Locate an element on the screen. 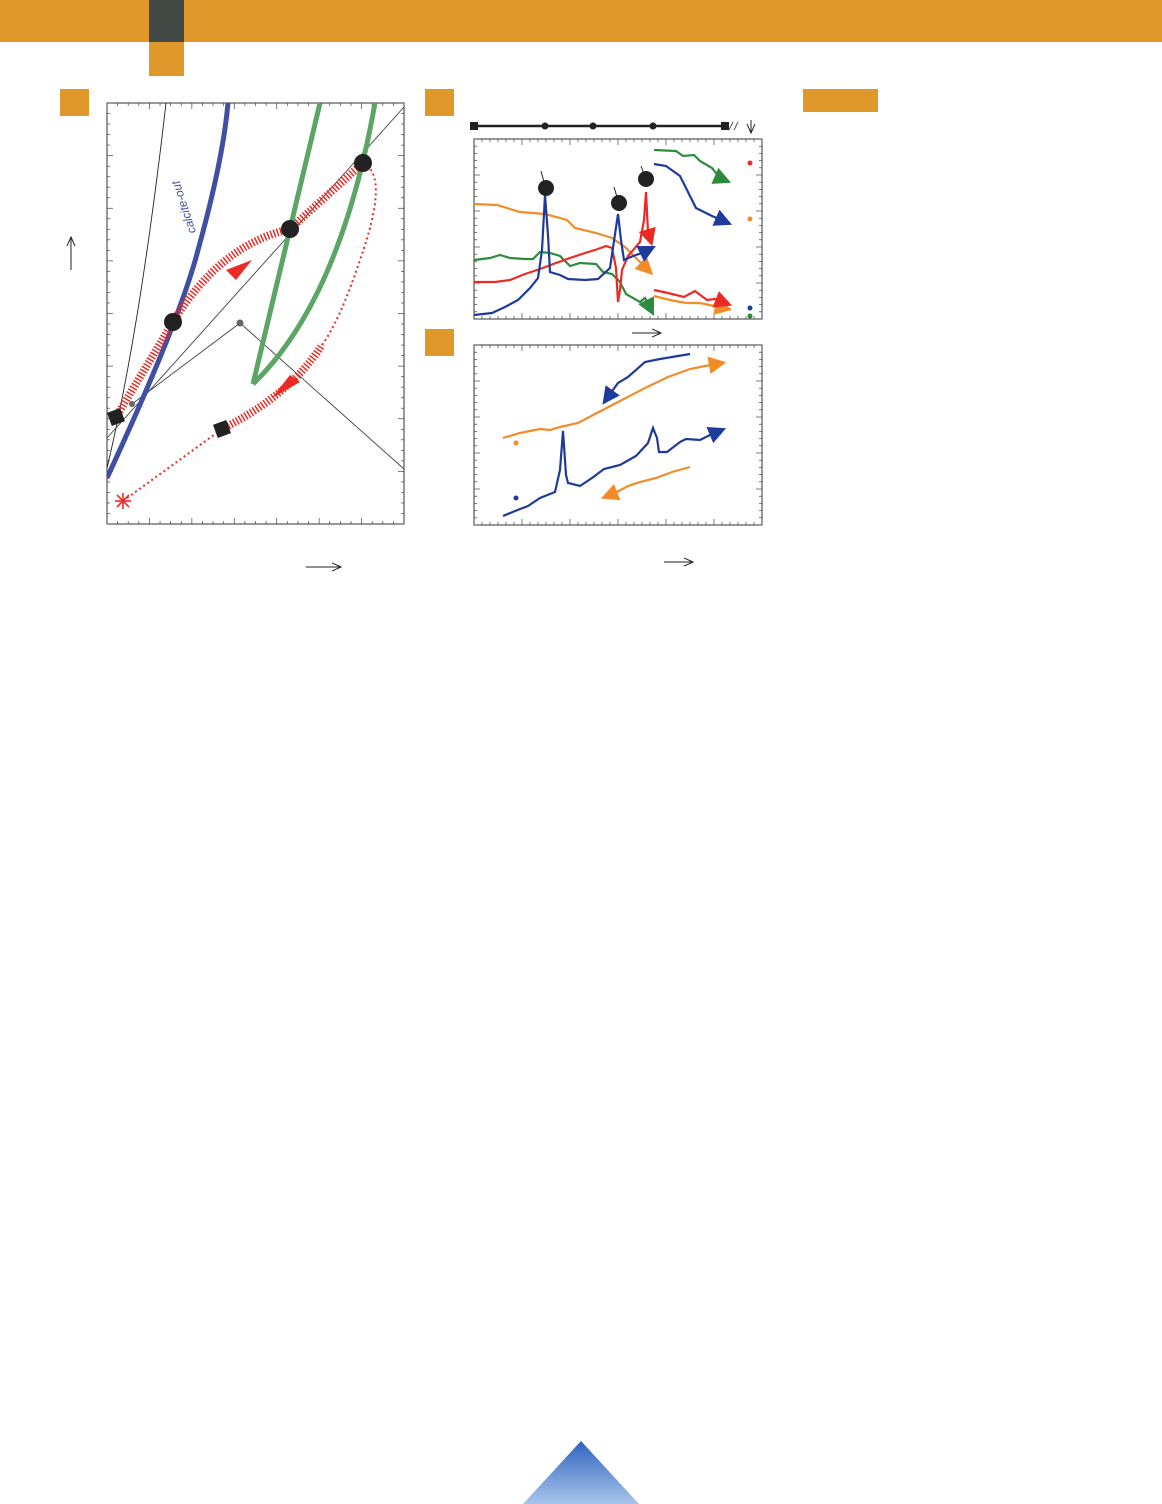  panel-b-ticks is located at coordinates (618, 229).